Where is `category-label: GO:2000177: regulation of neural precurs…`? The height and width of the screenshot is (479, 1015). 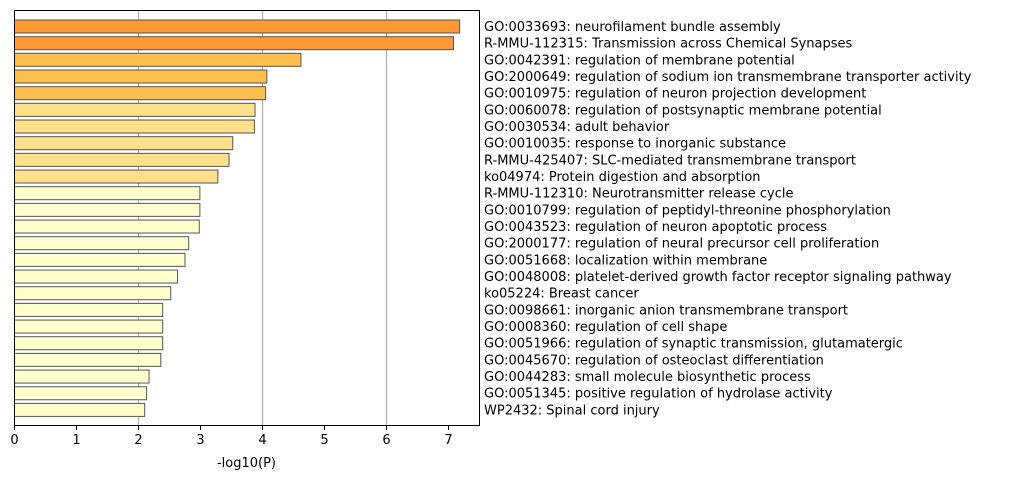
category-label: GO:2000177: regulation of neural precurs… is located at coordinates (681, 244).